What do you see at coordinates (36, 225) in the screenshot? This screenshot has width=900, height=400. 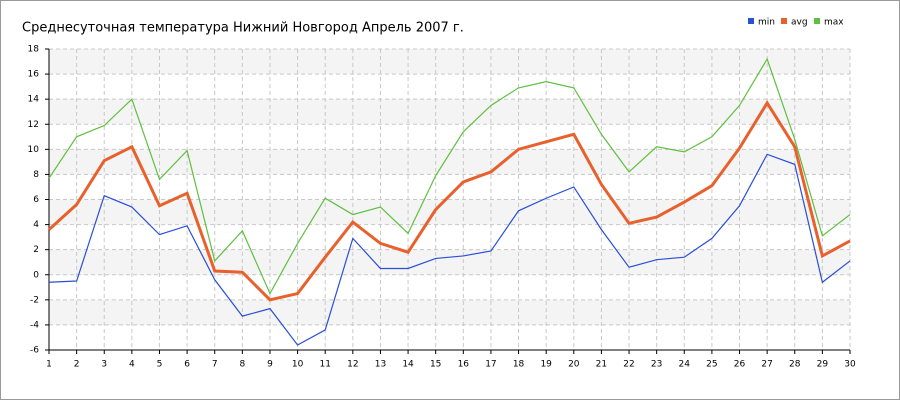 I see `y-tick-label: 4` at bounding box center [36, 225].